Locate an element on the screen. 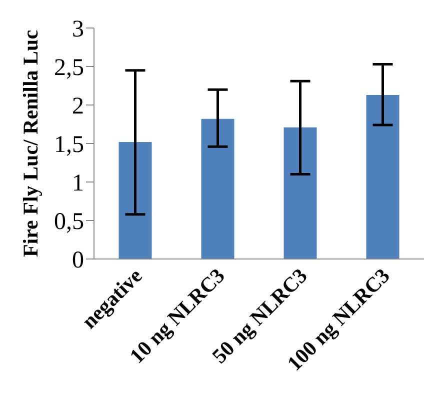 The height and width of the screenshot is (414, 428). y-axis-title: Fire Fly Luc/ Renilla Luc is located at coordinates (30, 144).